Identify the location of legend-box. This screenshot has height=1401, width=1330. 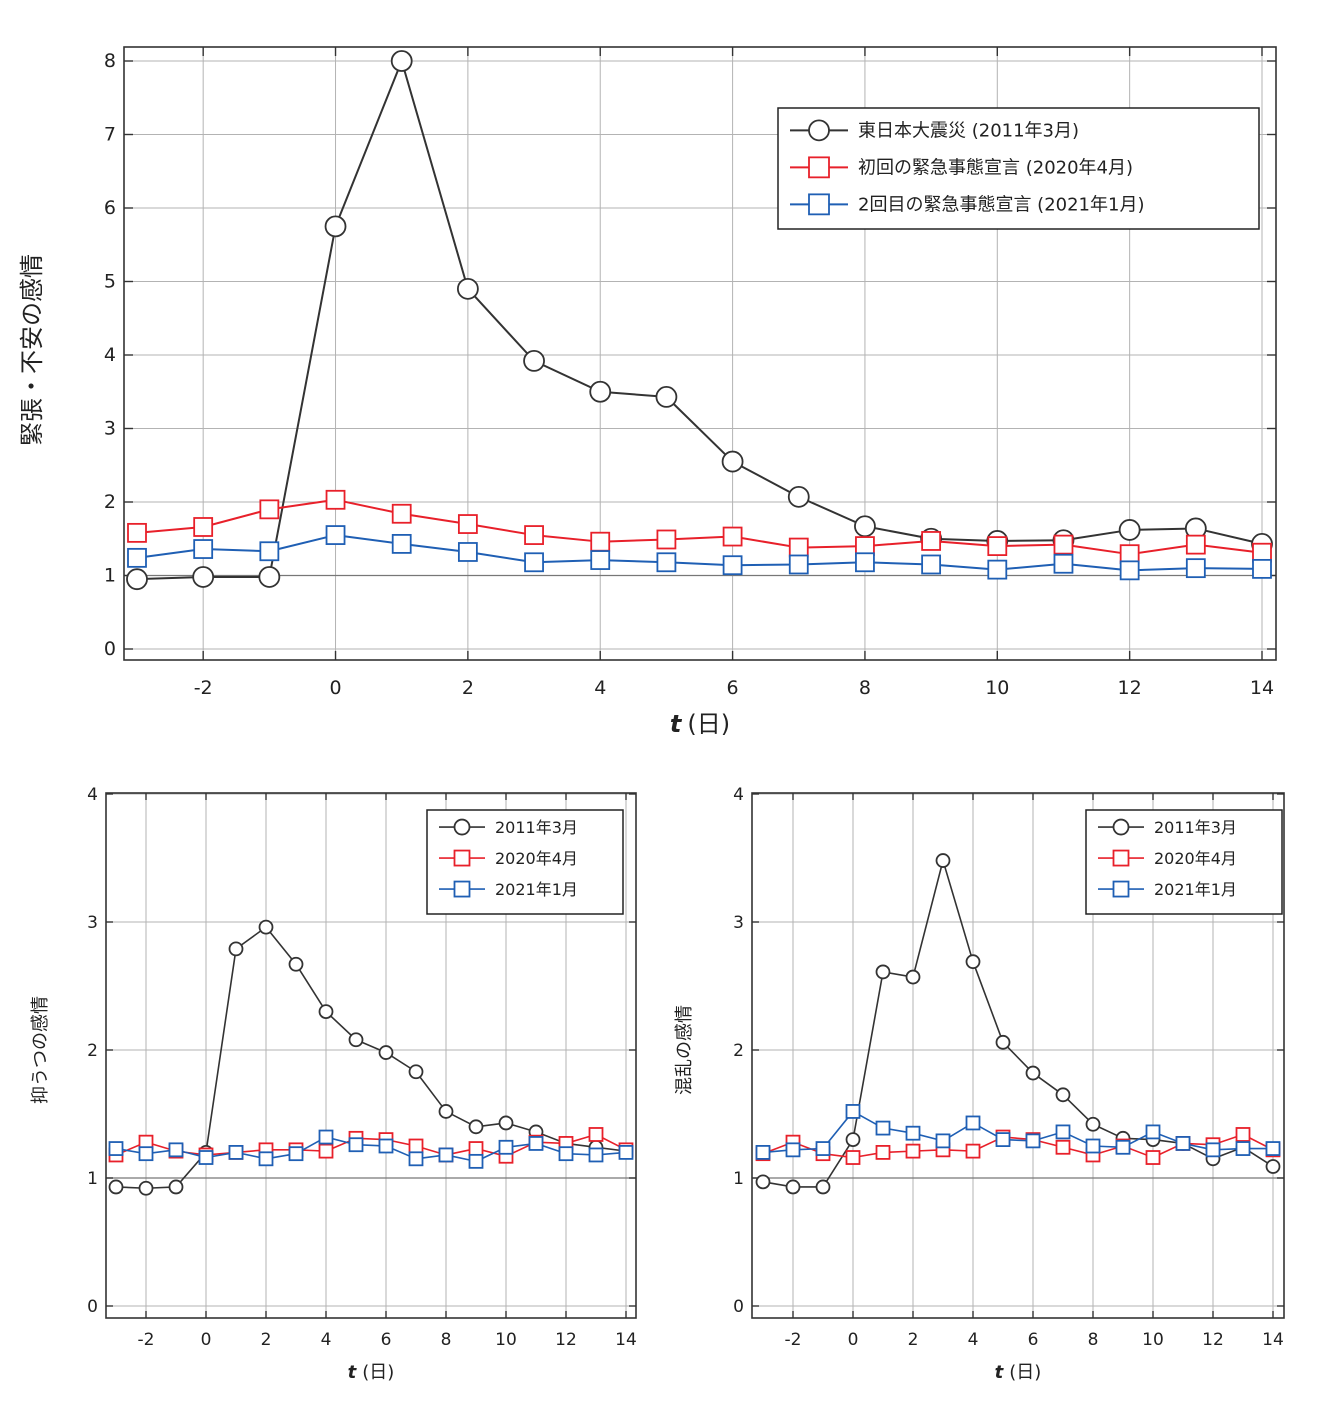
(1018, 168).